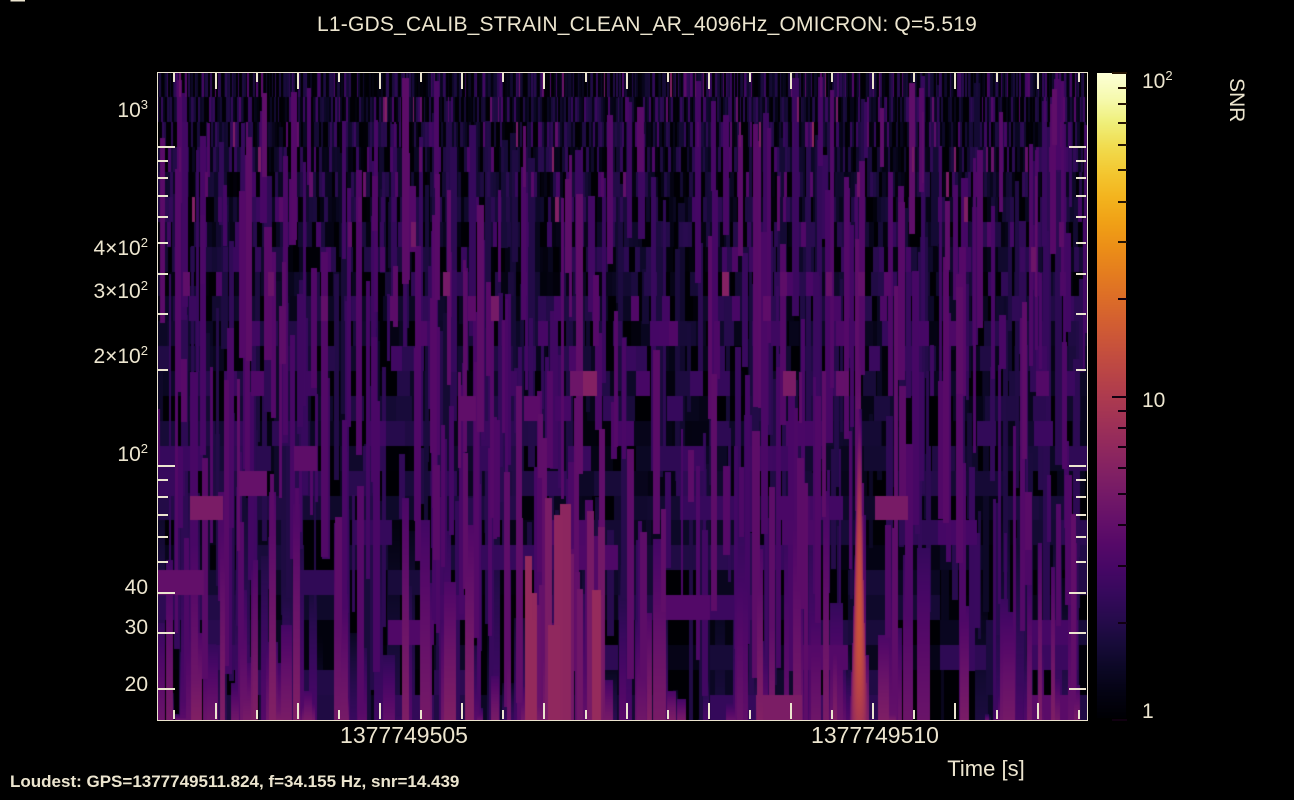 The image size is (1294, 800). What do you see at coordinates (1157, 80) in the screenshot?
I see `colorbar-tick-label-cb1e2: 102` at bounding box center [1157, 80].